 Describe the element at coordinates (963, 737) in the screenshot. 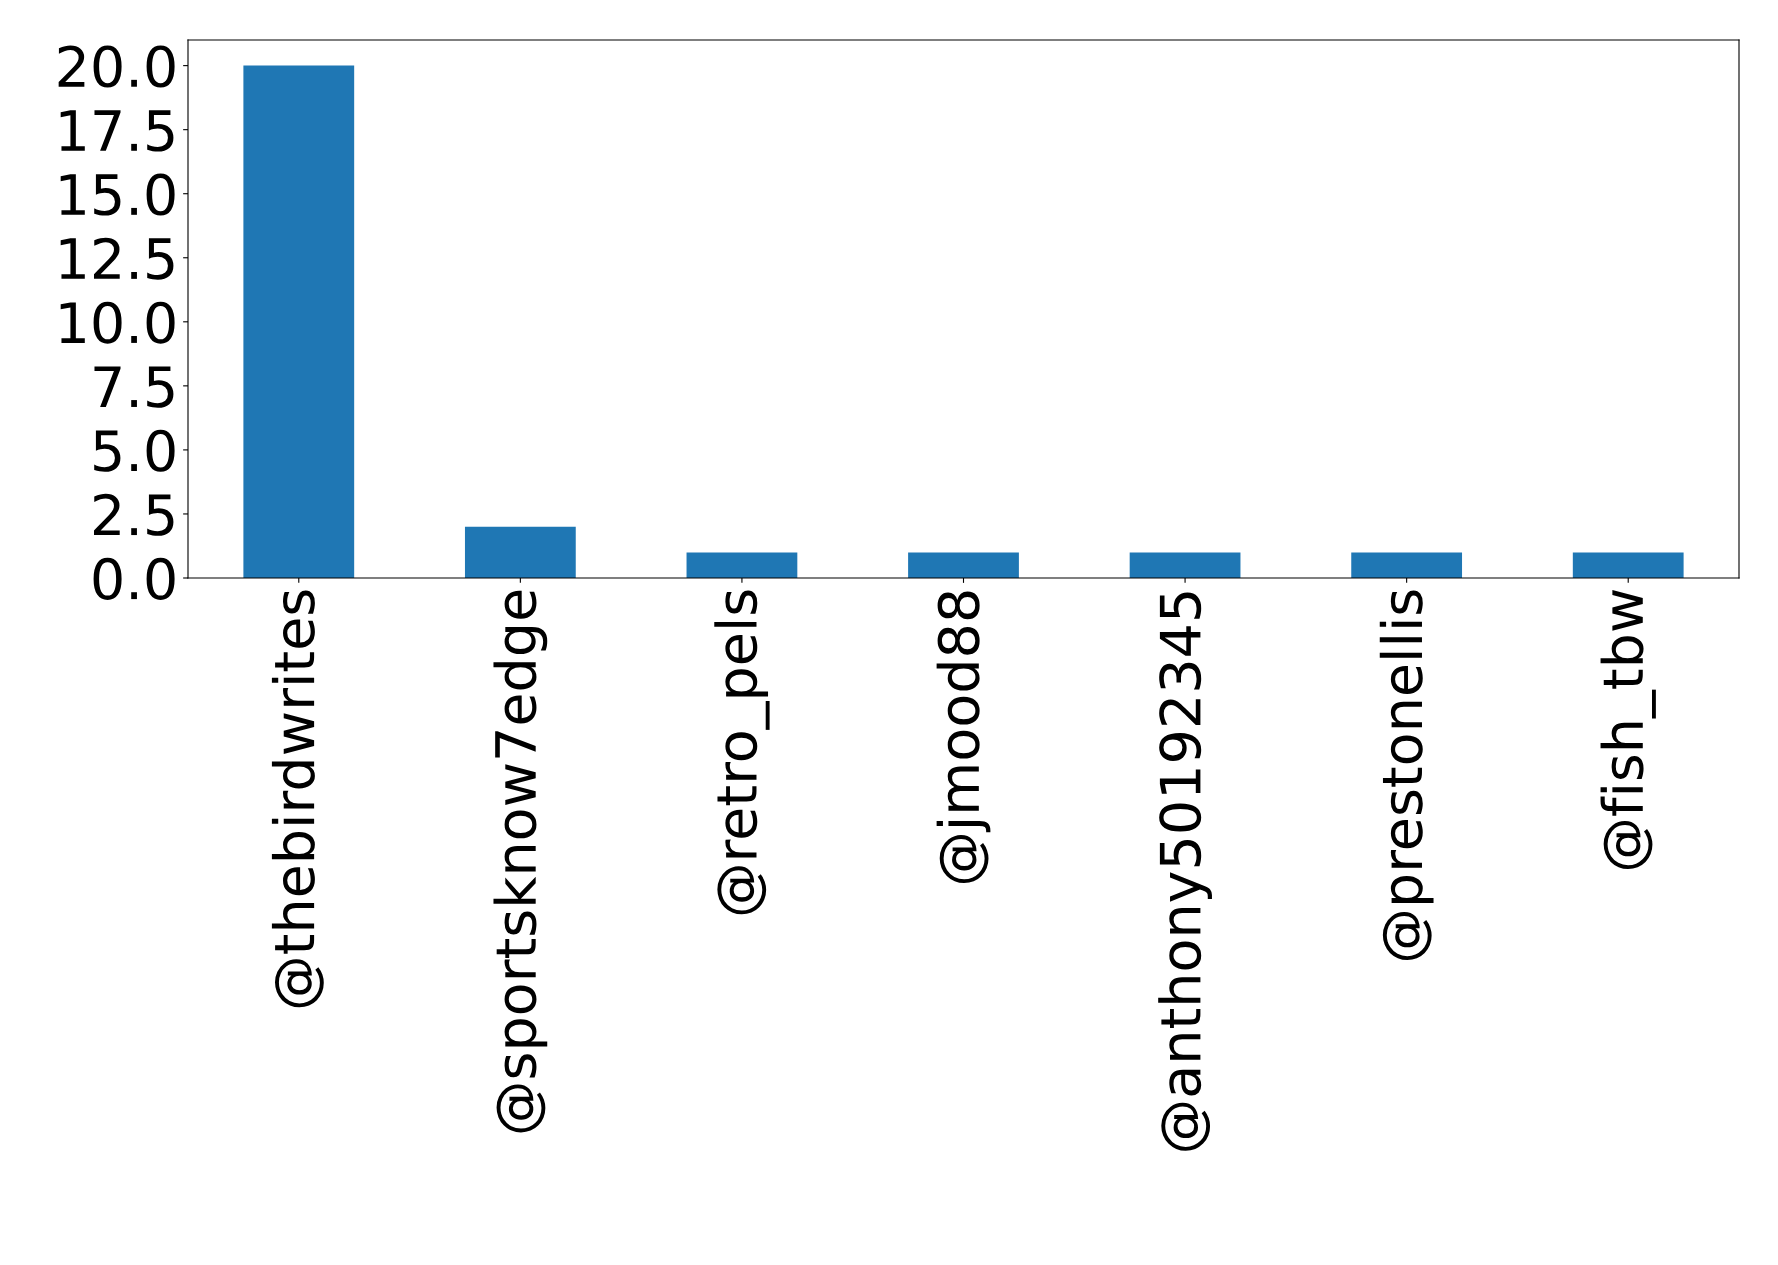

I see `x-tick-label: @jmood88` at that location.